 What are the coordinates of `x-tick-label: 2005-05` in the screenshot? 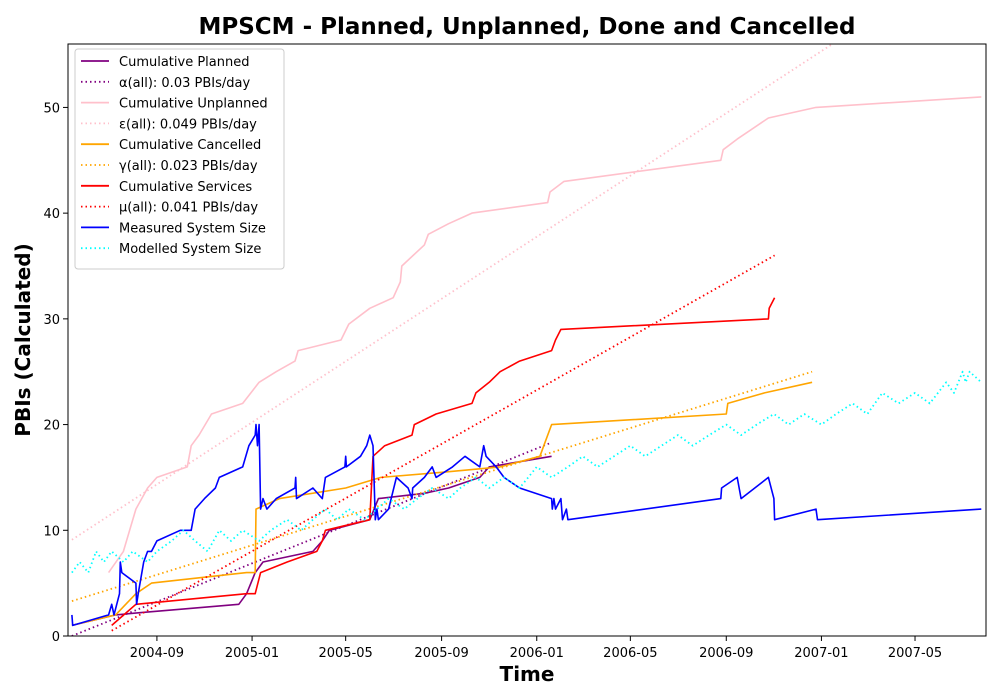 It's located at (345, 653).